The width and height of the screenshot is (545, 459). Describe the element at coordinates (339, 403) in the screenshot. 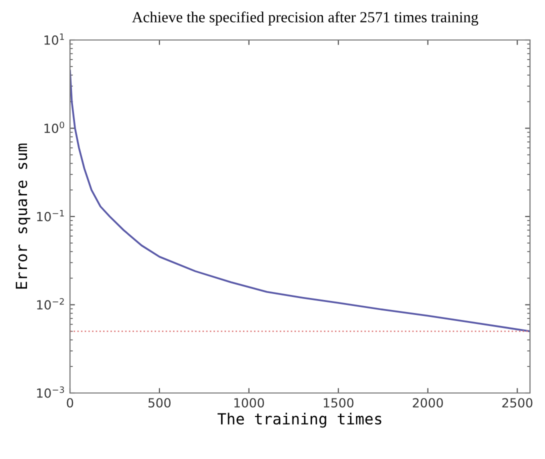

I see `x-tick-label: 1500` at that location.